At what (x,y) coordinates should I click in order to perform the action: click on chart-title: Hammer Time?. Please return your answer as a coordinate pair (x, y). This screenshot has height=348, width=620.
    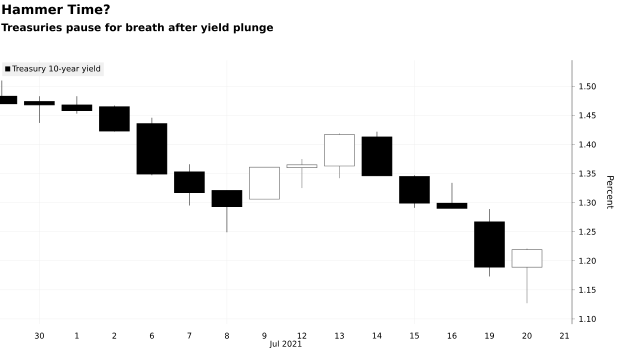
    Looking at the image, I should click on (56, 9).